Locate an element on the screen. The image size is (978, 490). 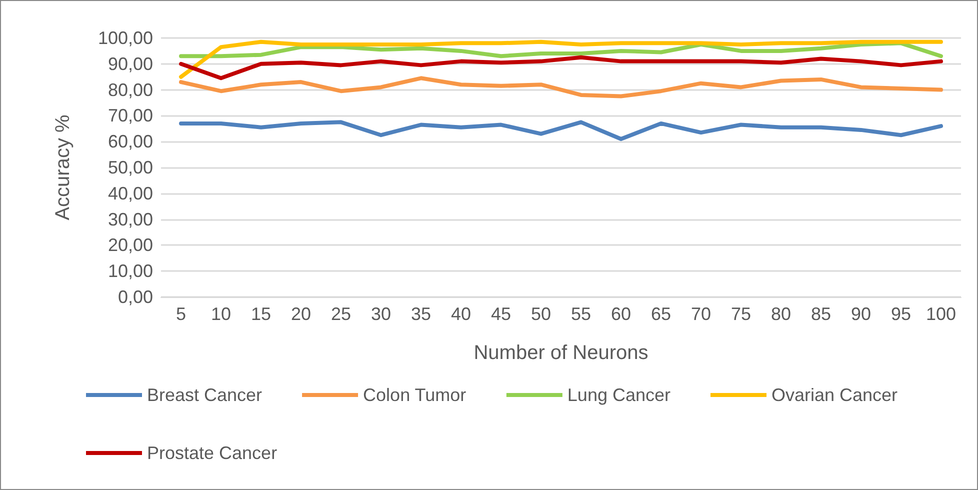
x-tick-label: 100 is located at coordinates (941, 314).